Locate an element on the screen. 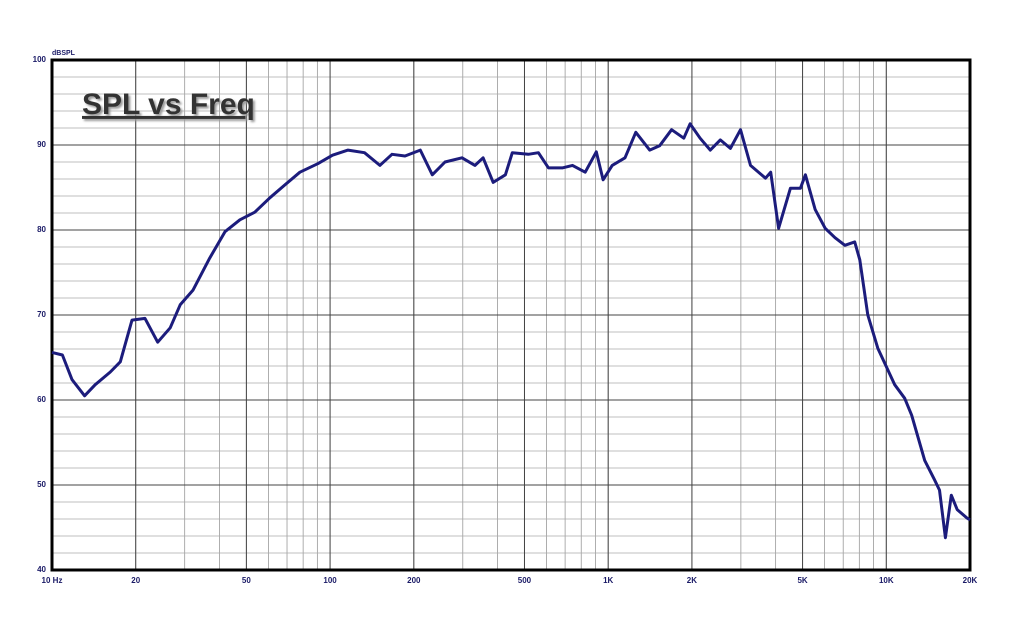  x-tick-label: 200 is located at coordinates (414, 580).